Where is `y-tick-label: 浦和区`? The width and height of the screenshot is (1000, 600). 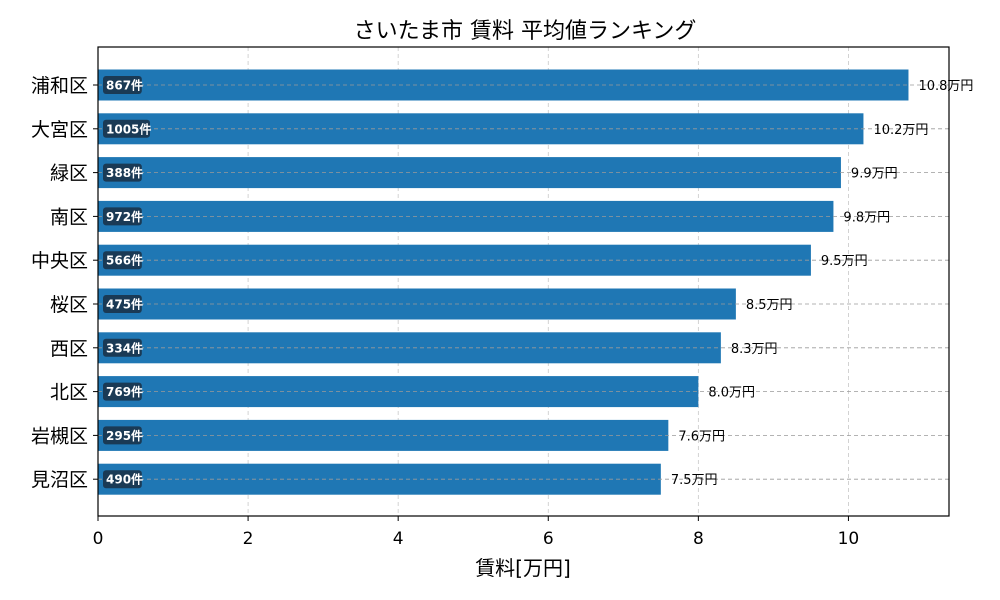 y-tick-label: 浦和区 is located at coordinates (59, 86).